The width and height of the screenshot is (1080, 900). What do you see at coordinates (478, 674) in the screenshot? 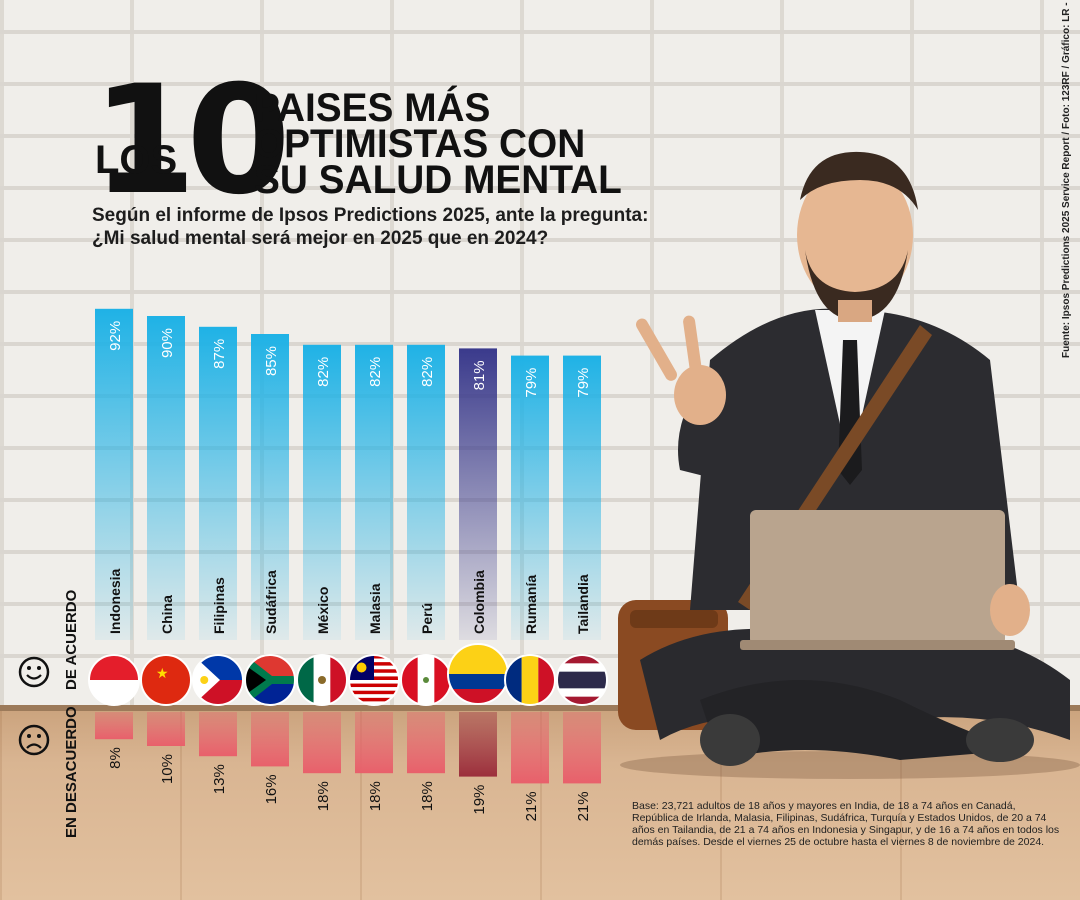
I see `colombia-flag-icon` at bounding box center [478, 674].